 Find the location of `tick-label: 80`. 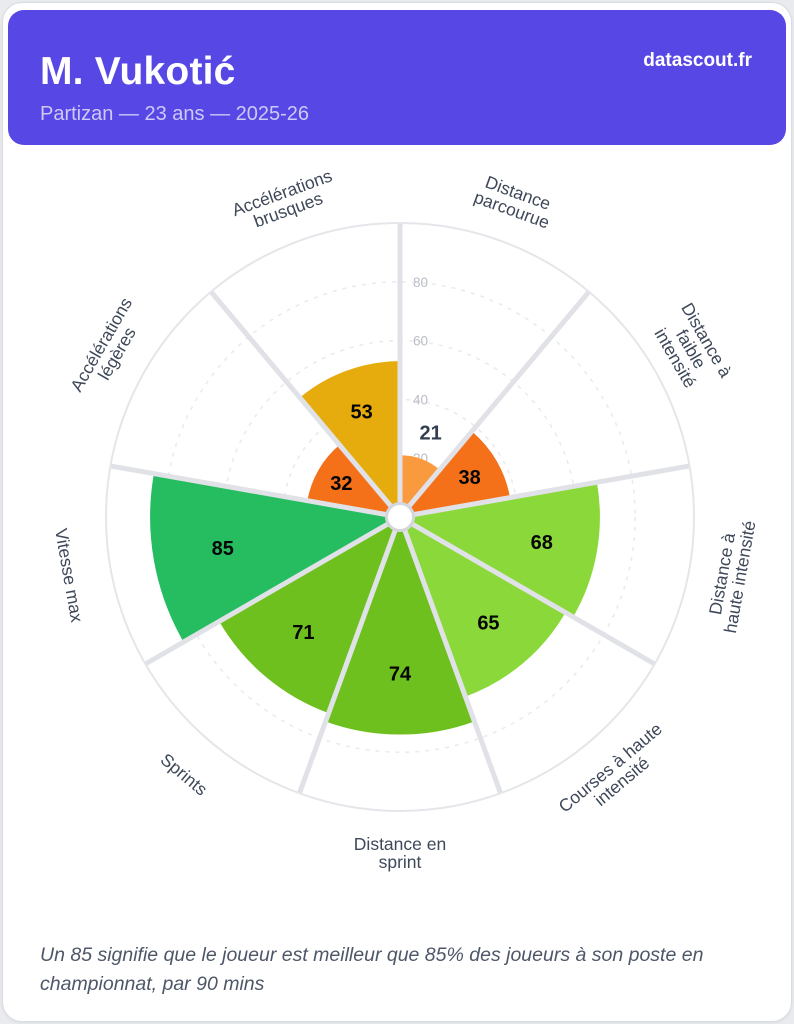

tick-label: 80 is located at coordinates (420, 282).